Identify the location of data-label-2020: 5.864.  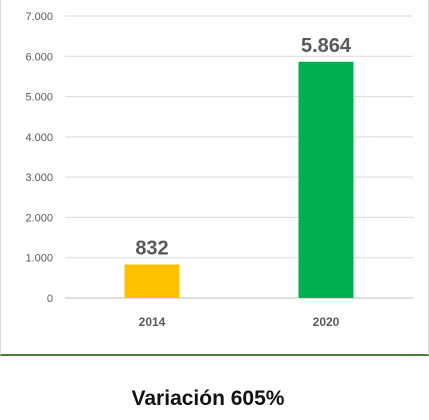
(326, 46).